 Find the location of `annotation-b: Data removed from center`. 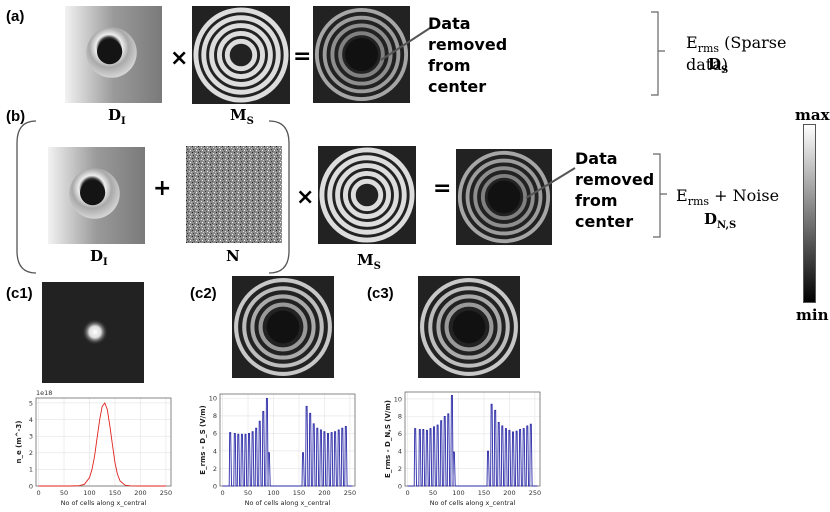

annotation-b: Data removed from center is located at coordinates (614, 190).